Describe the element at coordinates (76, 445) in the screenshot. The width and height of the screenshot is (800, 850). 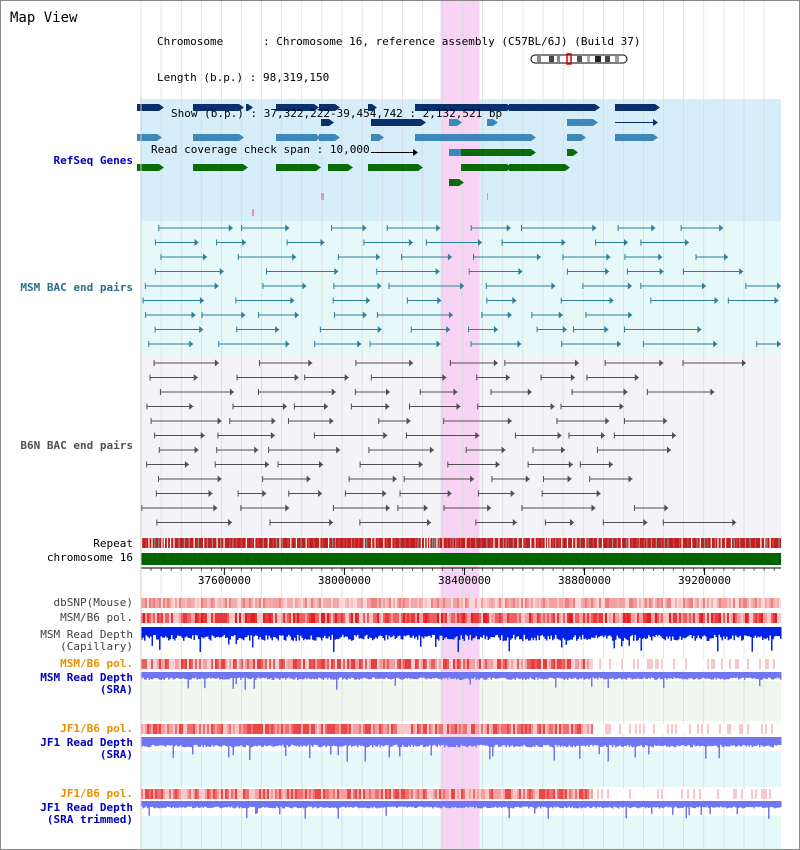
I see `track-label-b6n-bac: B6N BAC end pairs` at that location.